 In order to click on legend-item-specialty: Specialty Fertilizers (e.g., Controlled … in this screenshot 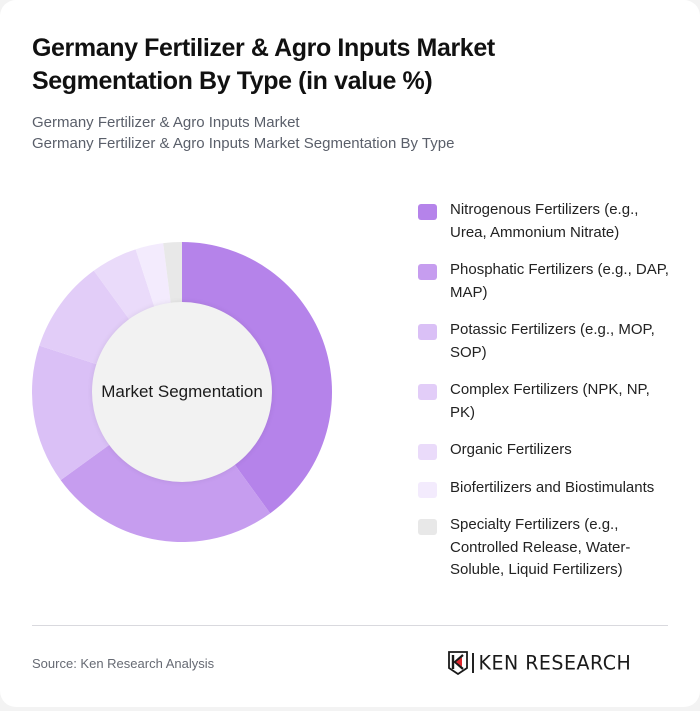, I will do `click(548, 548)`.